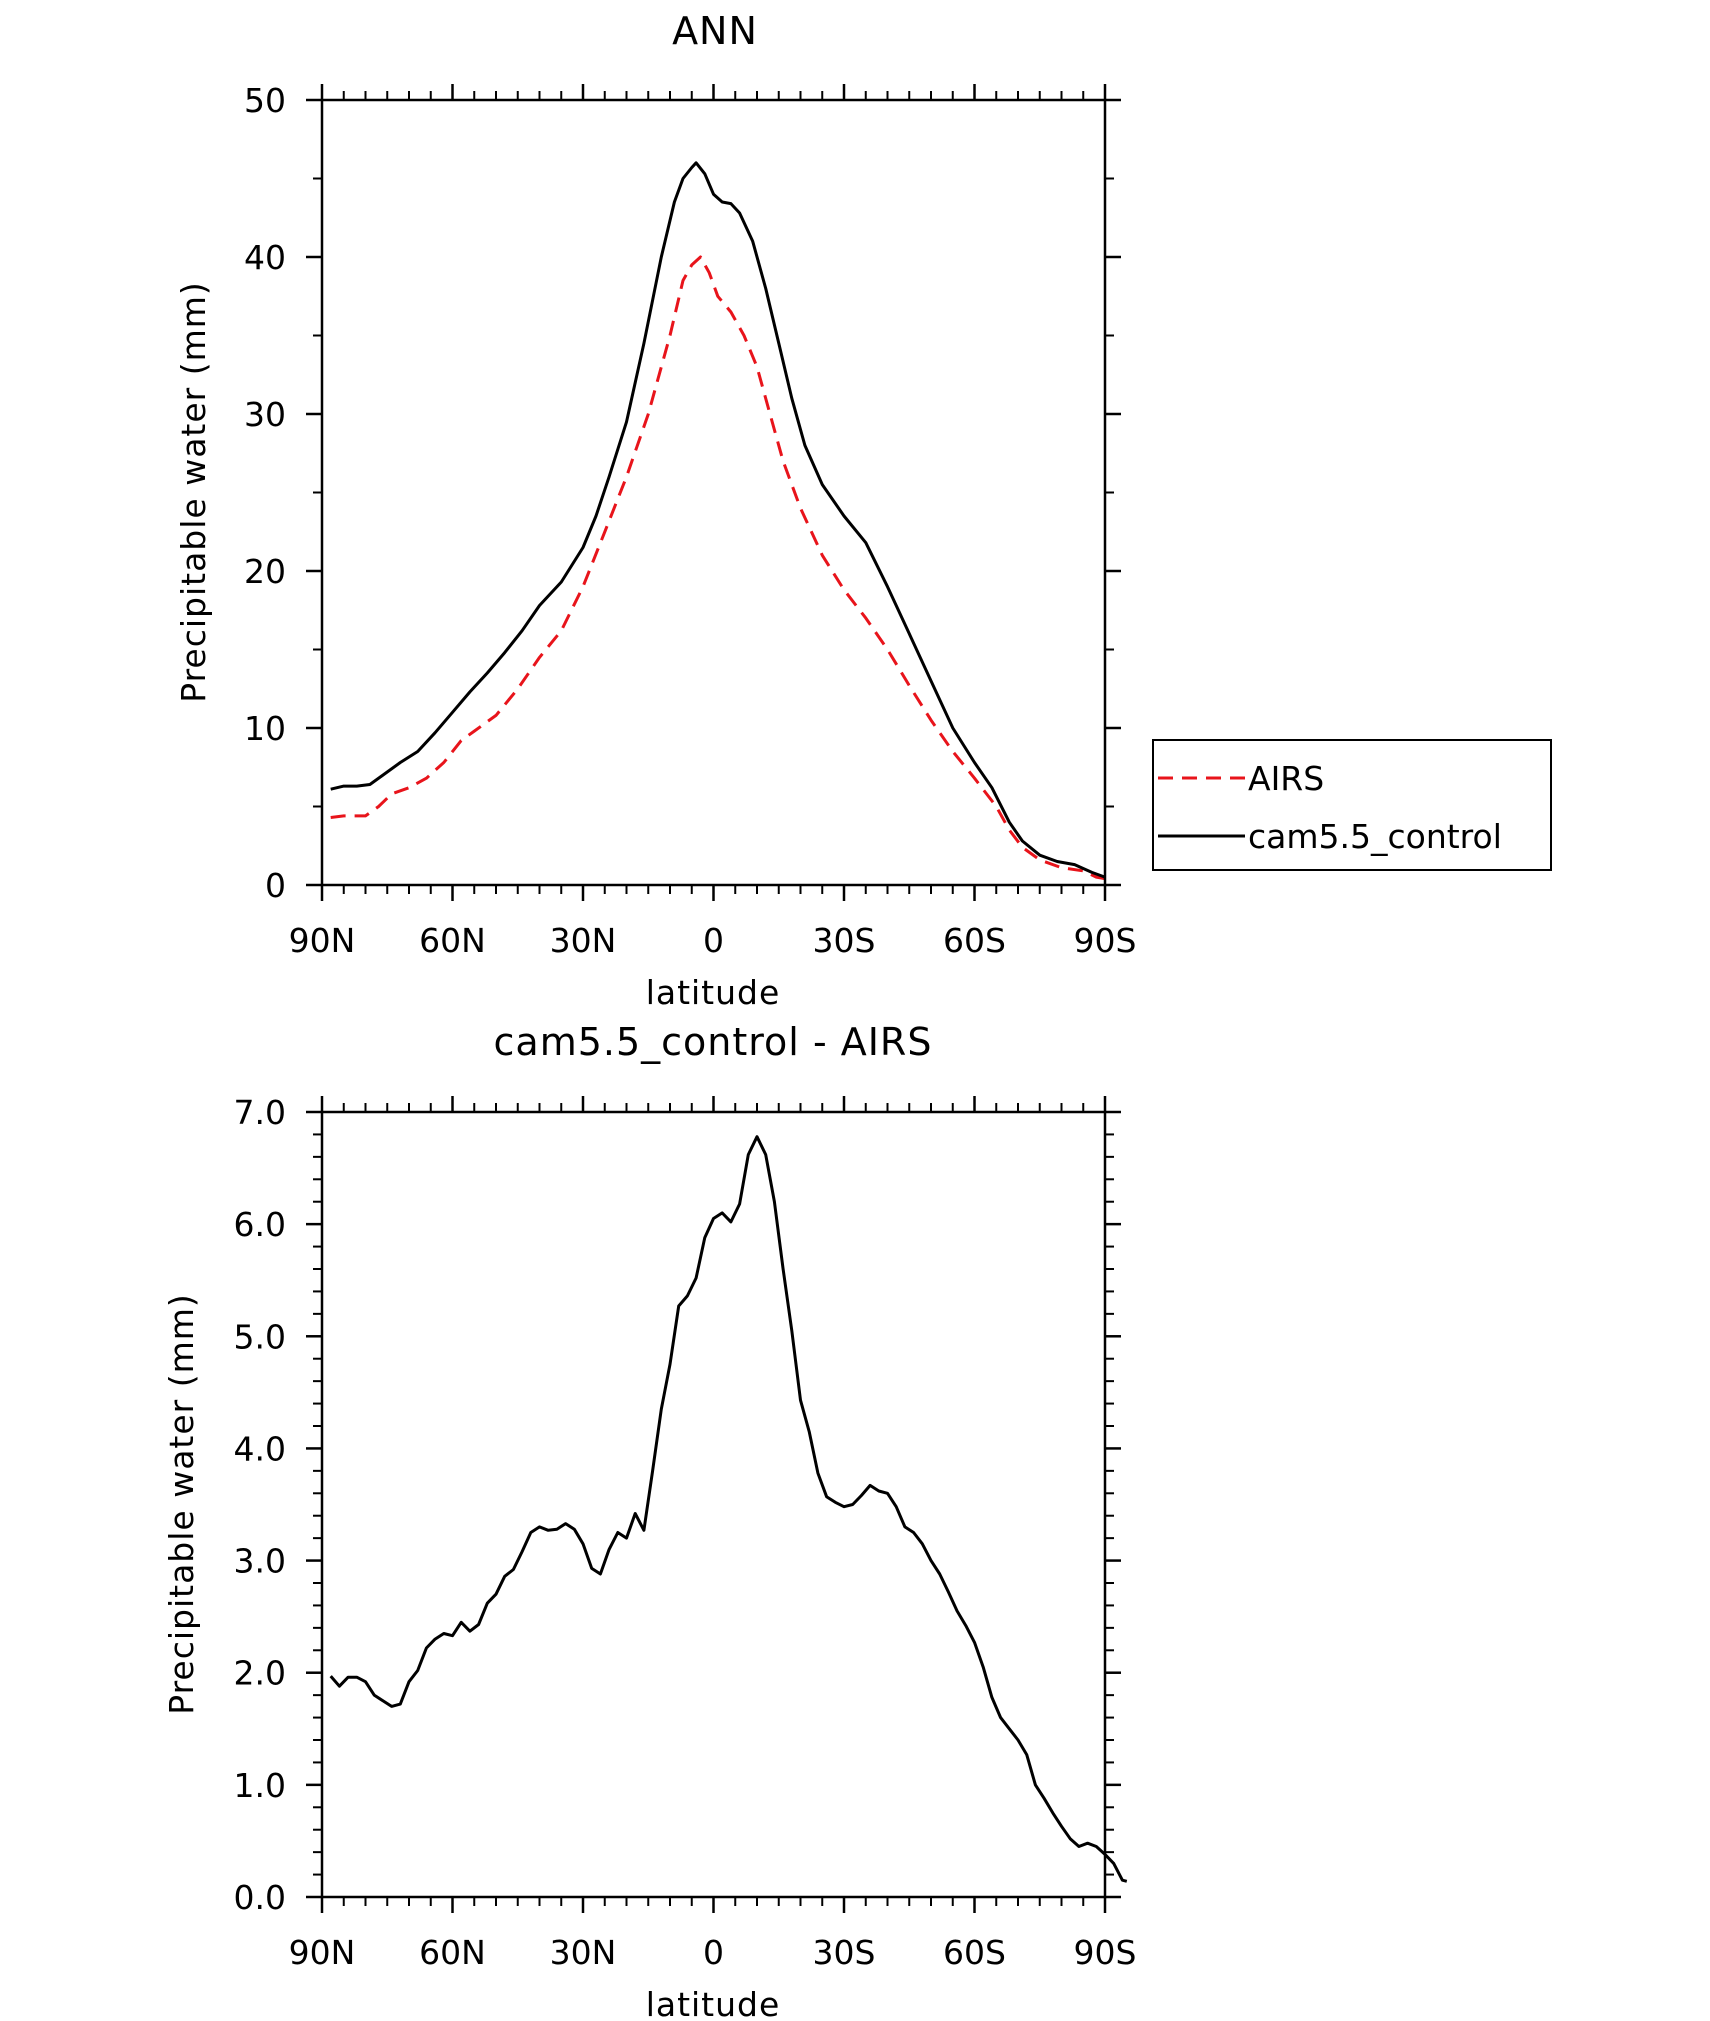 The width and height of the screenshot is (1710, 2021). I want to click on top-panel-y-axis-label: Precipitable water (mm), so click(193, 492).